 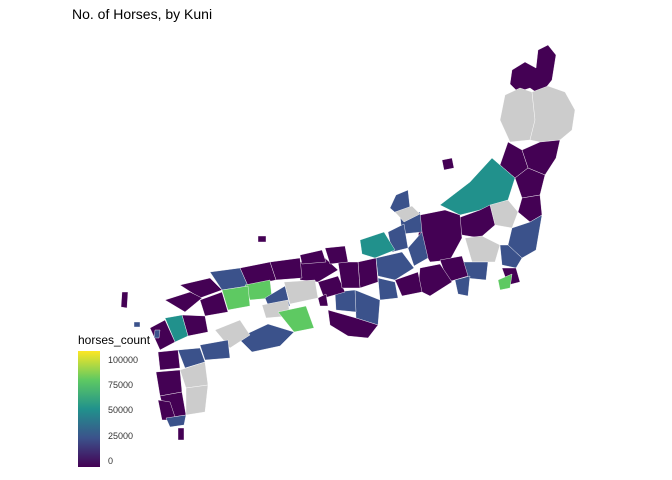 I want to click on legend-tick-label: 75000, so click(x=121, y=385).